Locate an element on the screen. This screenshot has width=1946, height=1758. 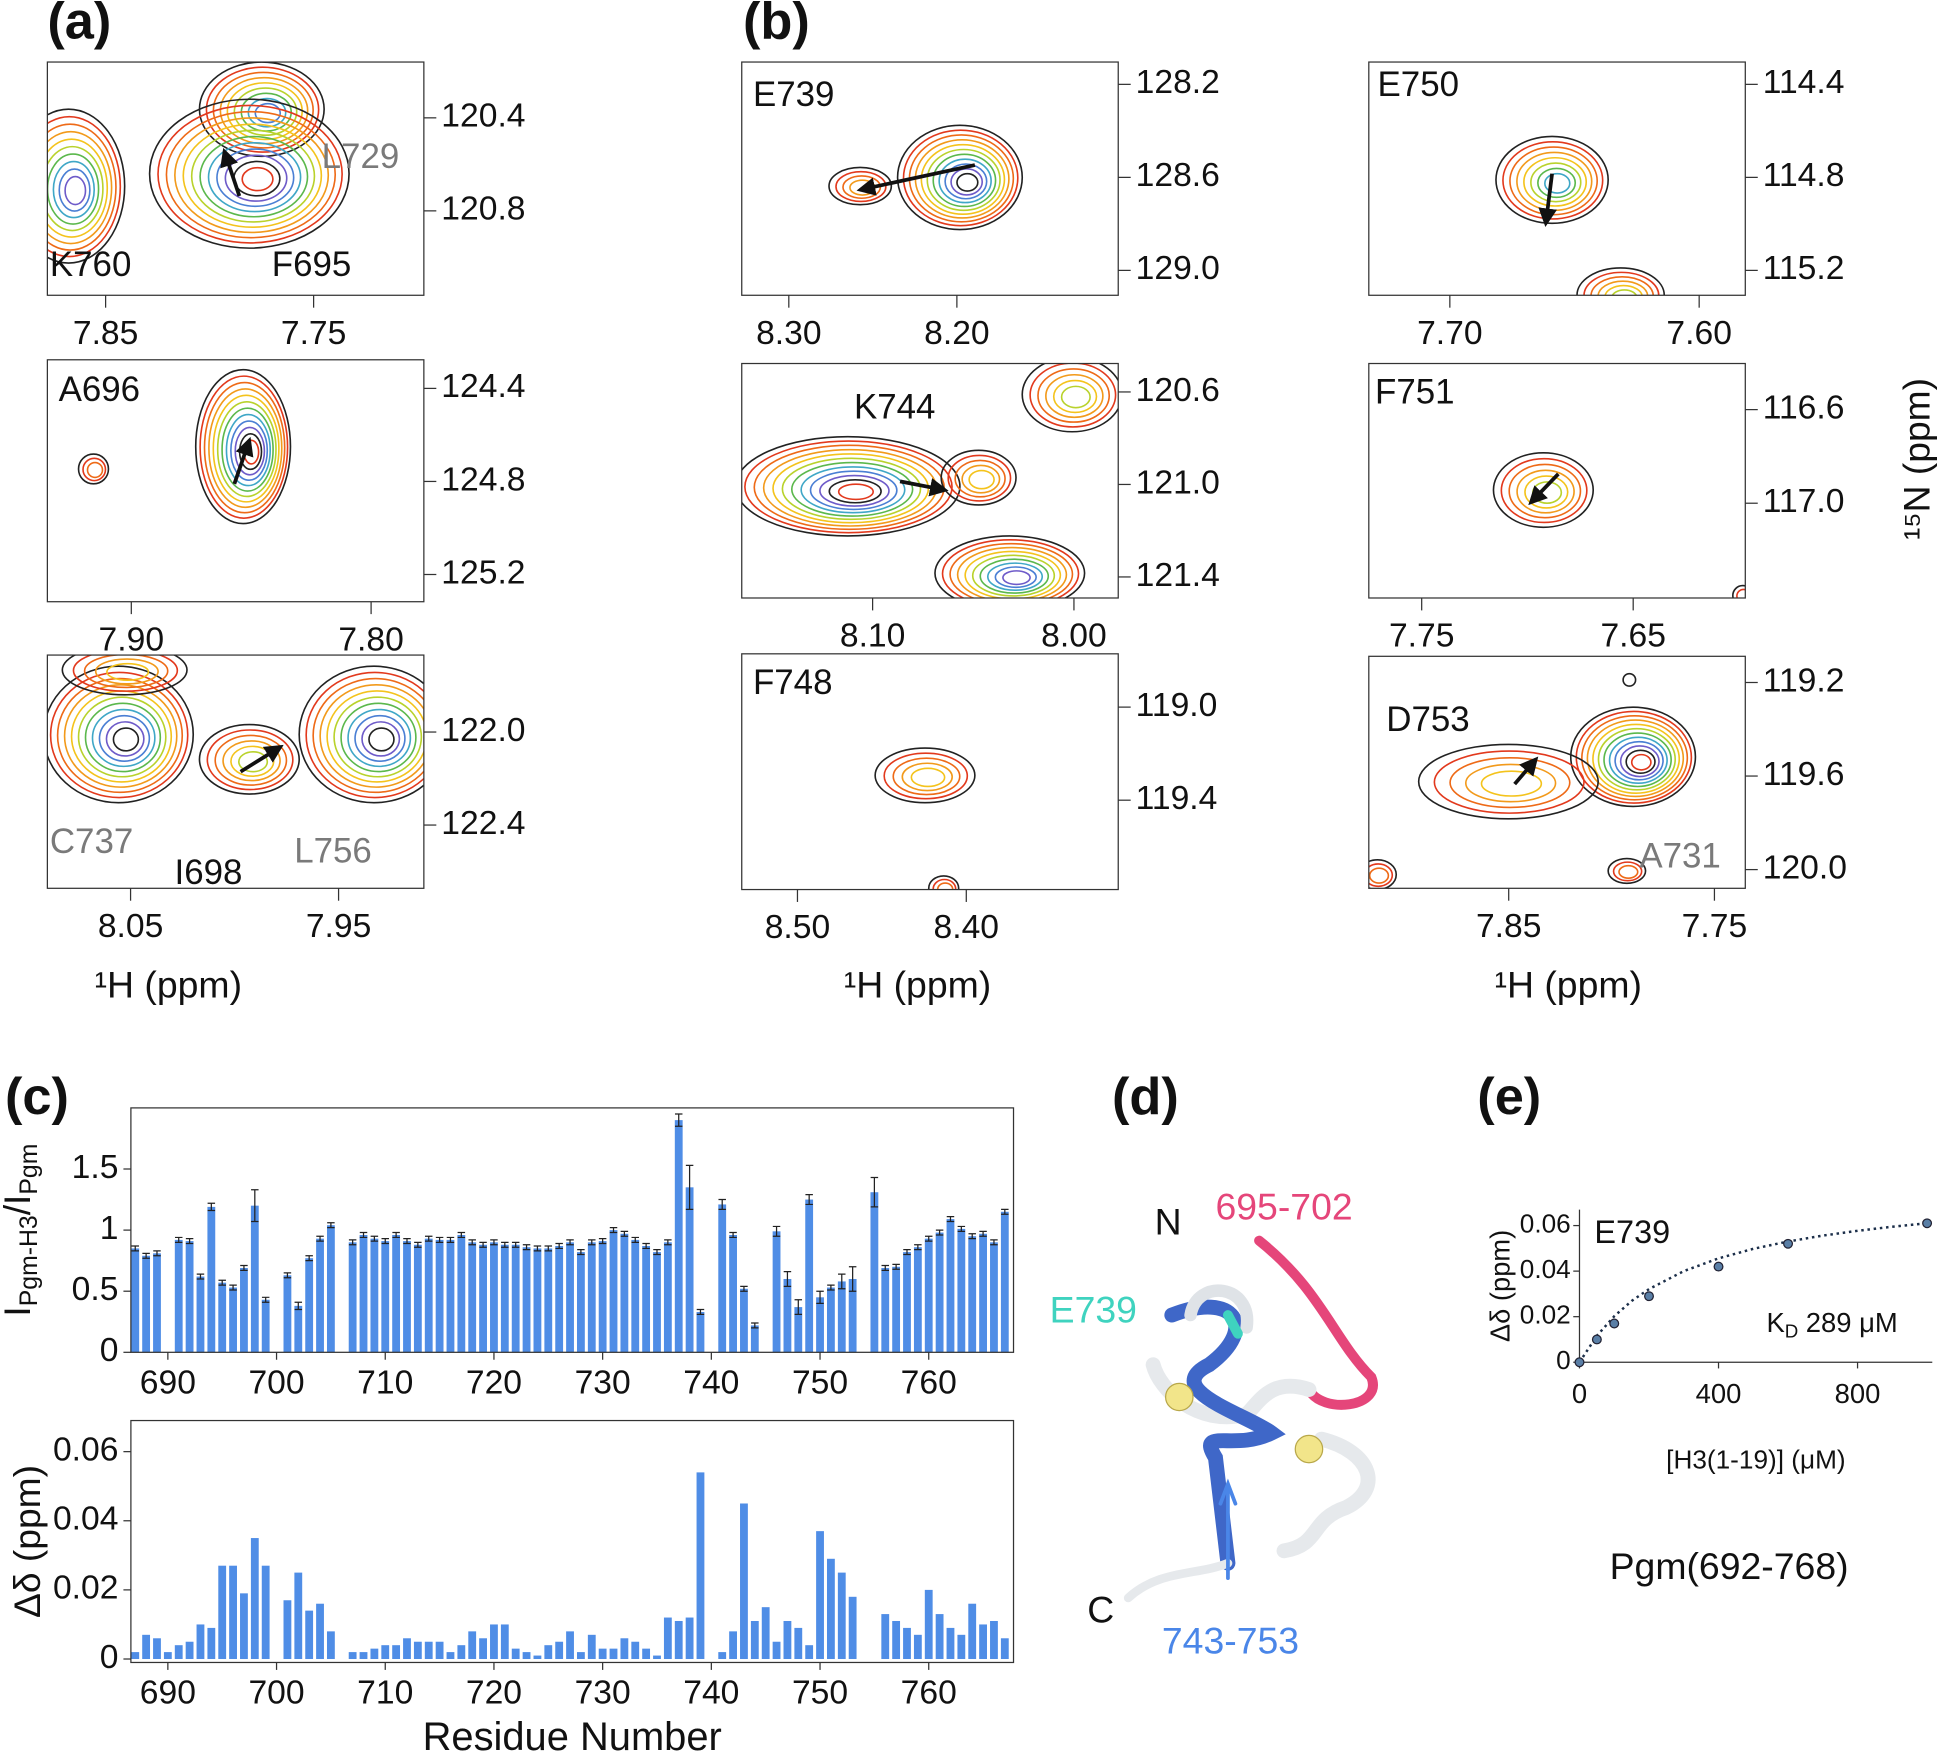
x-tick-label: 7.75 is located at coordinates (1714, 926).